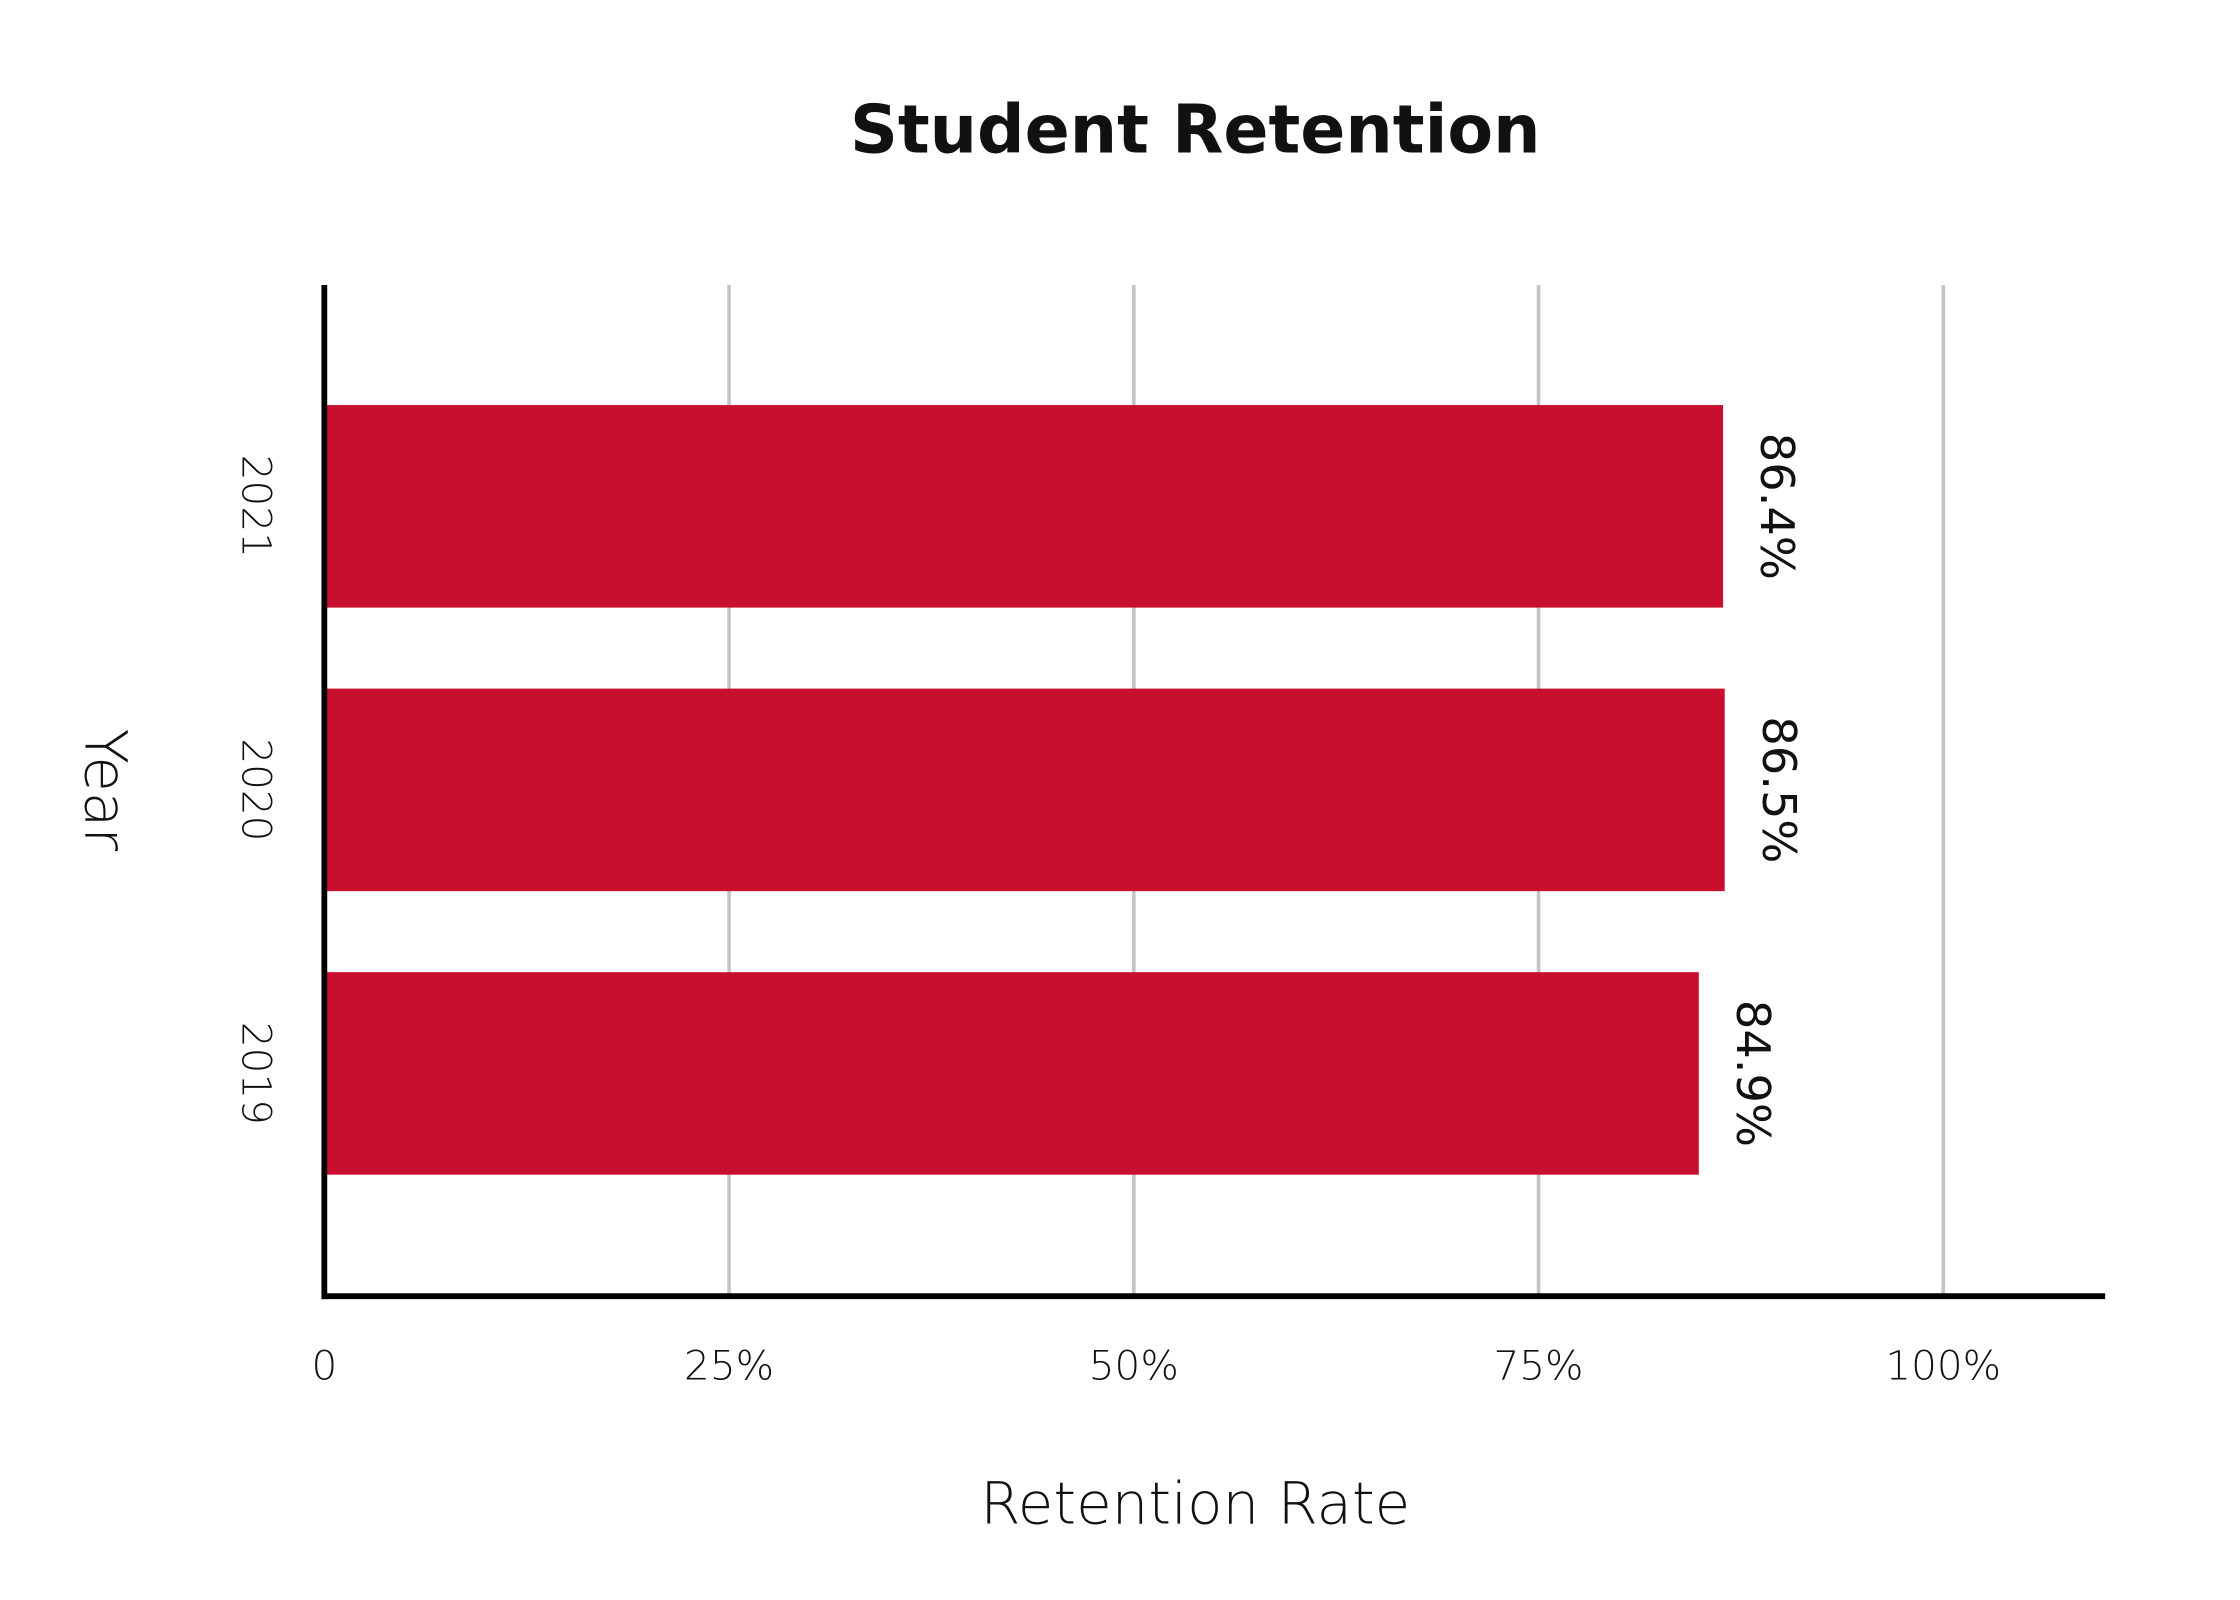 This screenshot has width=2240, height=1600. Describe the element at coordinates (106, 790) in the screenshot. I see `y-axis-label: Year` at that location.